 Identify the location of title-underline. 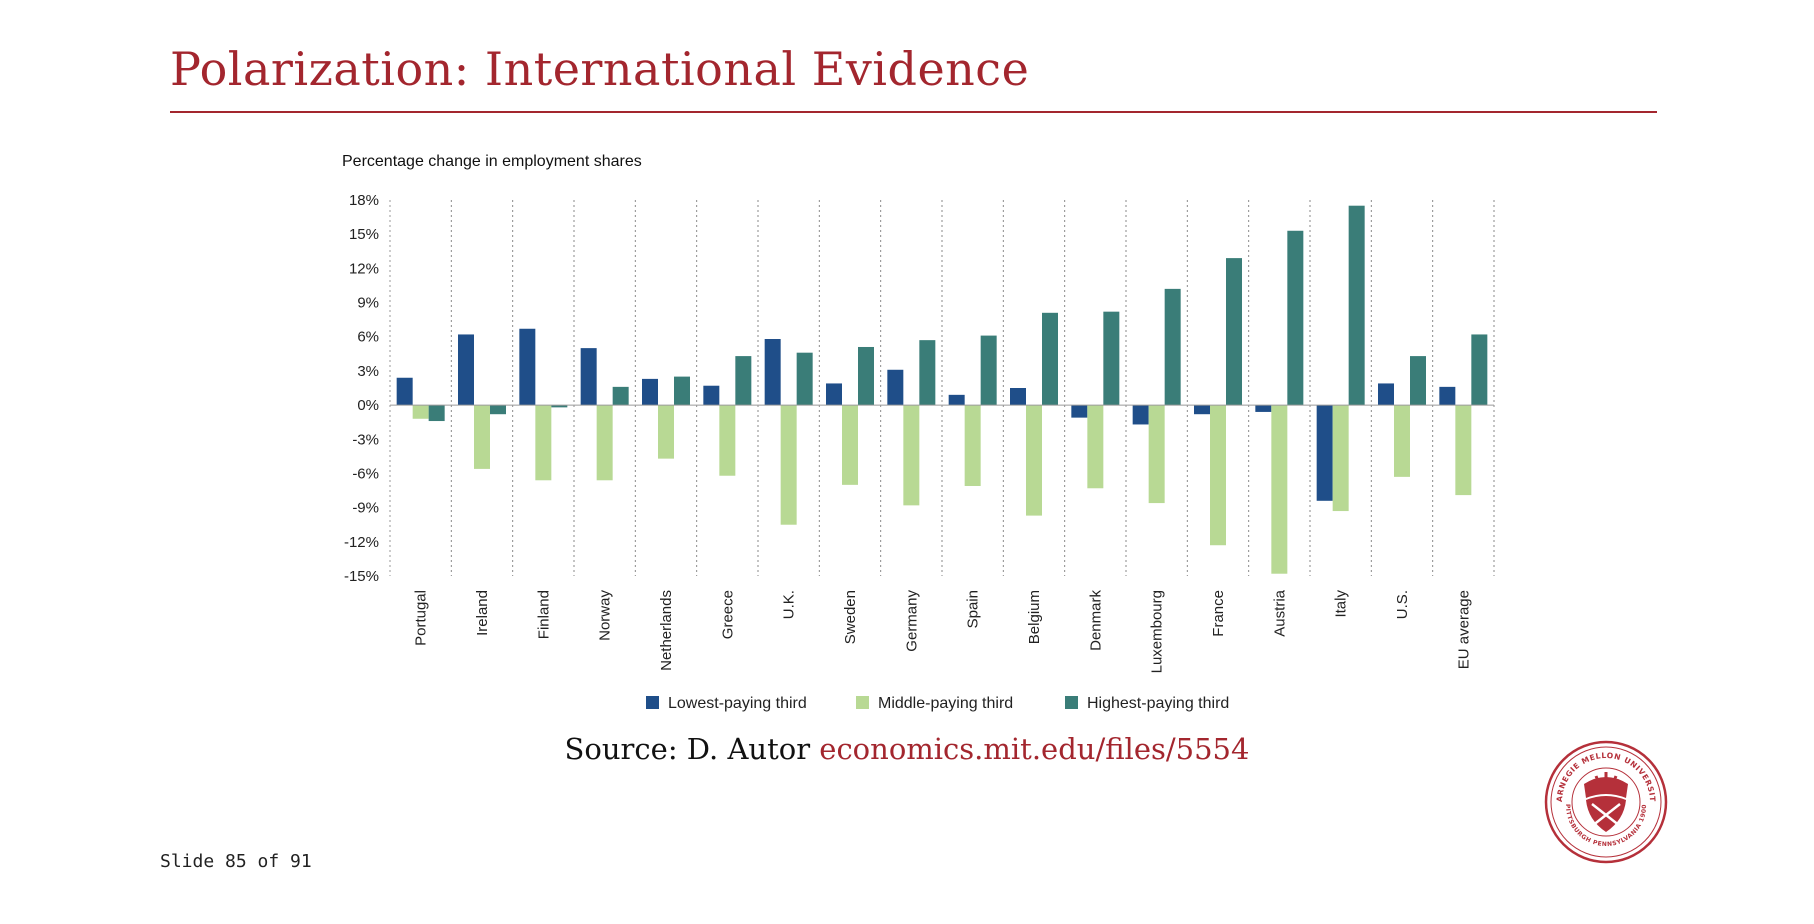
(913, 112).